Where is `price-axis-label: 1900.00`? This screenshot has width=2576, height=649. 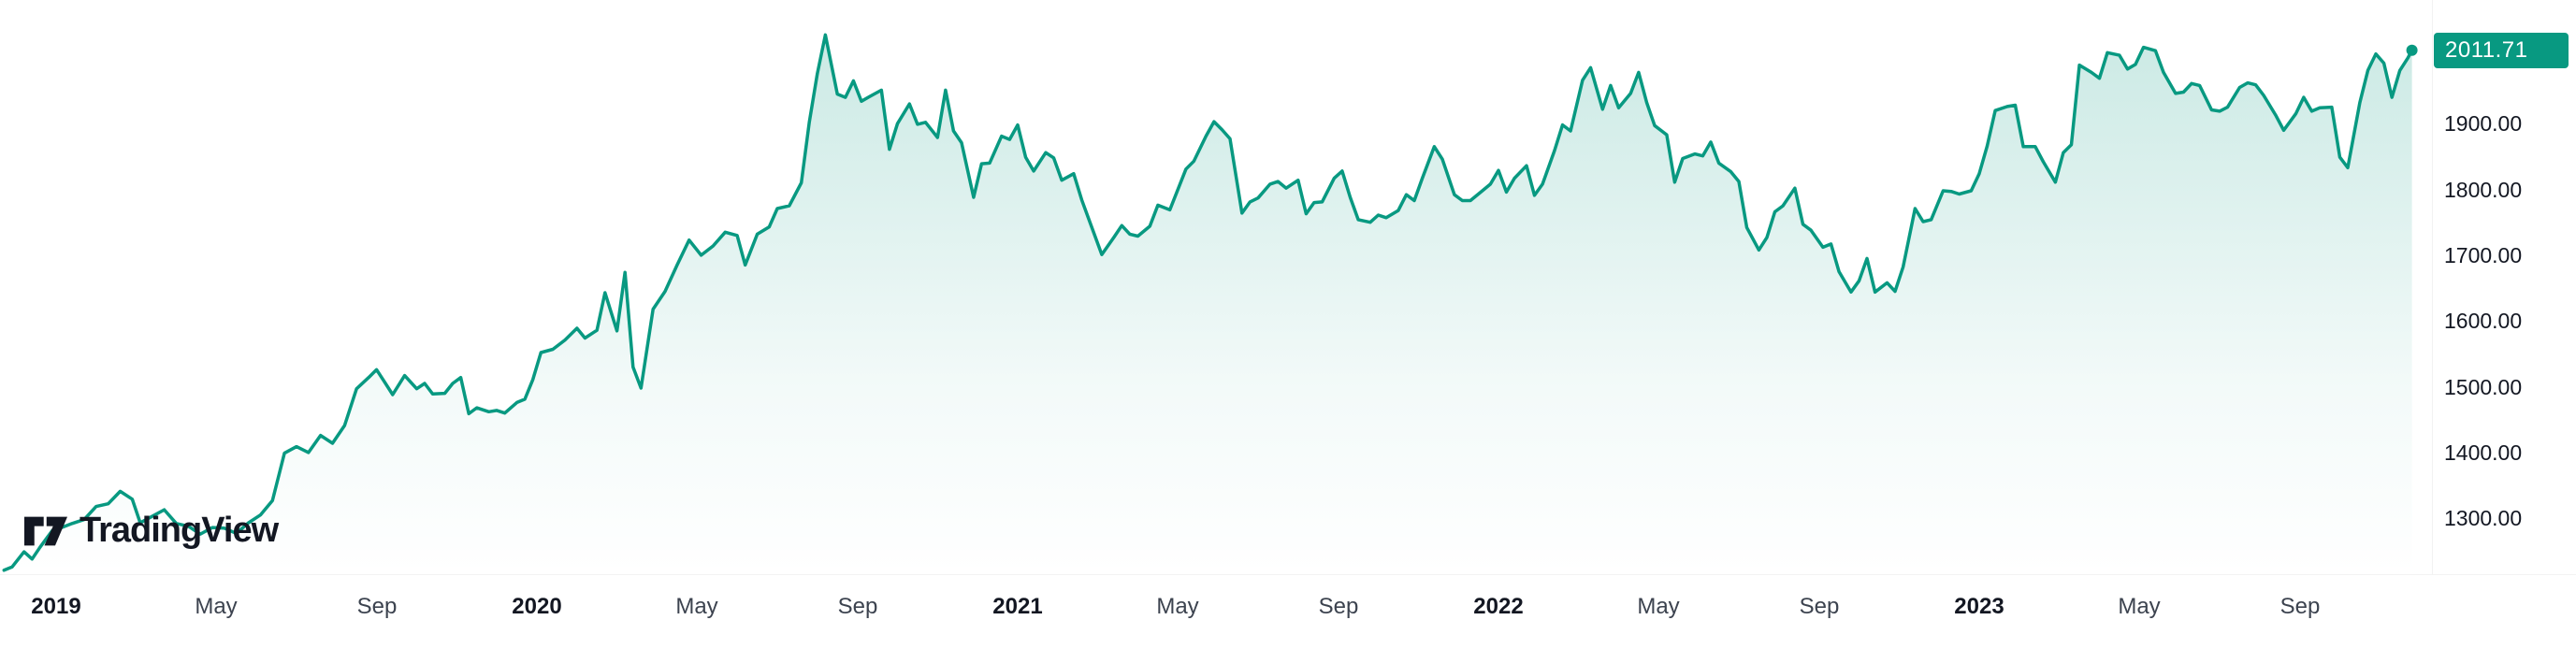
price-axis-label: 1900.00 is located at coordinates (2483, 124).